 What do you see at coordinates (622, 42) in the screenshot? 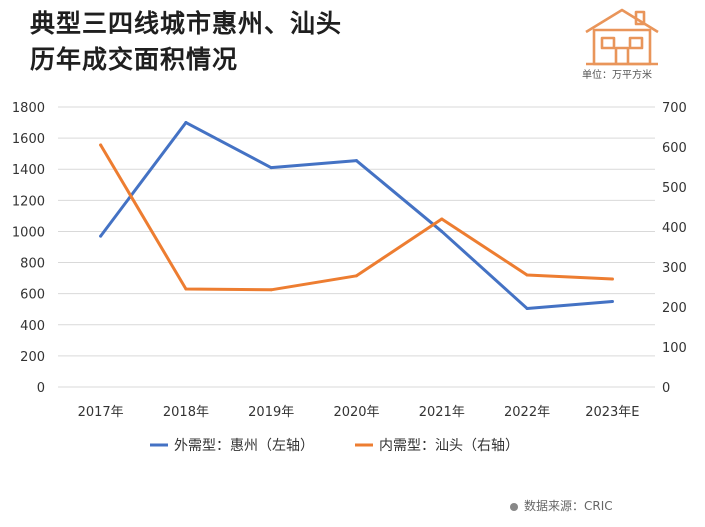
I see `house-icon` at bounding box center [622, 42].